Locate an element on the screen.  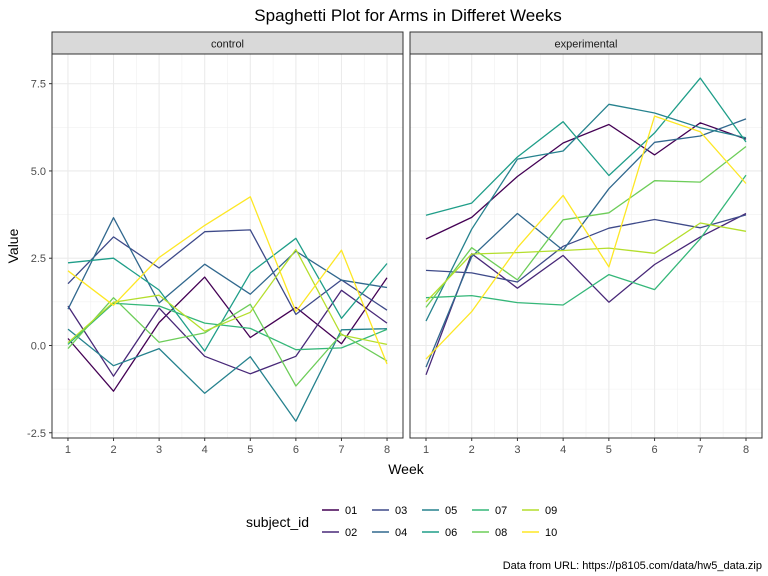
legend-label: 03 is located at coordinates (401, 511).